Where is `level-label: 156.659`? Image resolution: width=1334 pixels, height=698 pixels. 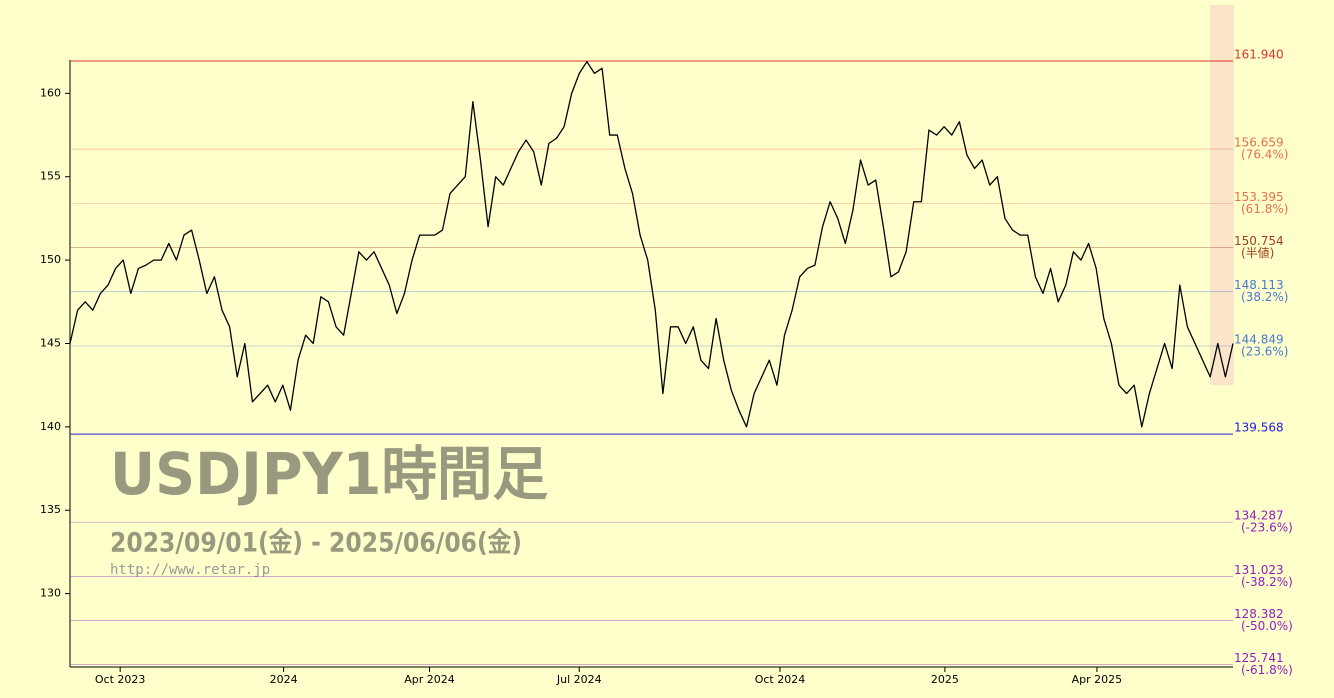 level-label: 156.659 is located at coordinates (1259, 143).